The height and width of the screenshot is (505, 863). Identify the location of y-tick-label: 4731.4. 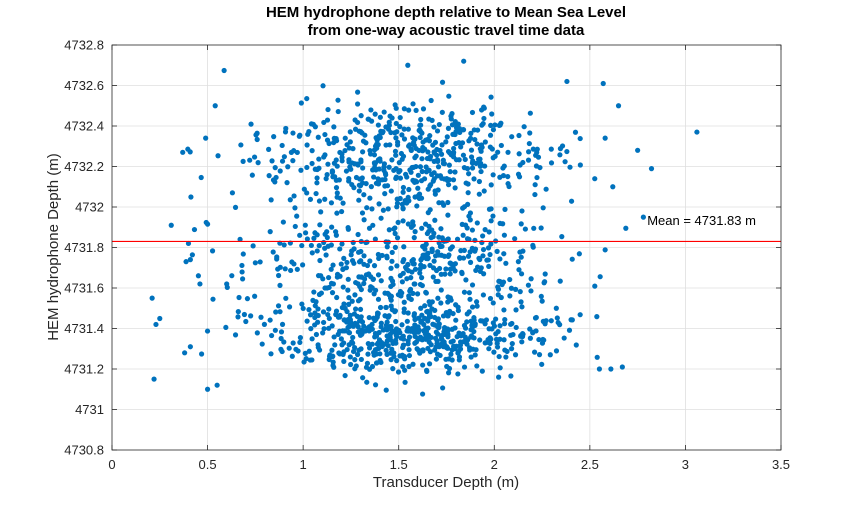
(84, 328).